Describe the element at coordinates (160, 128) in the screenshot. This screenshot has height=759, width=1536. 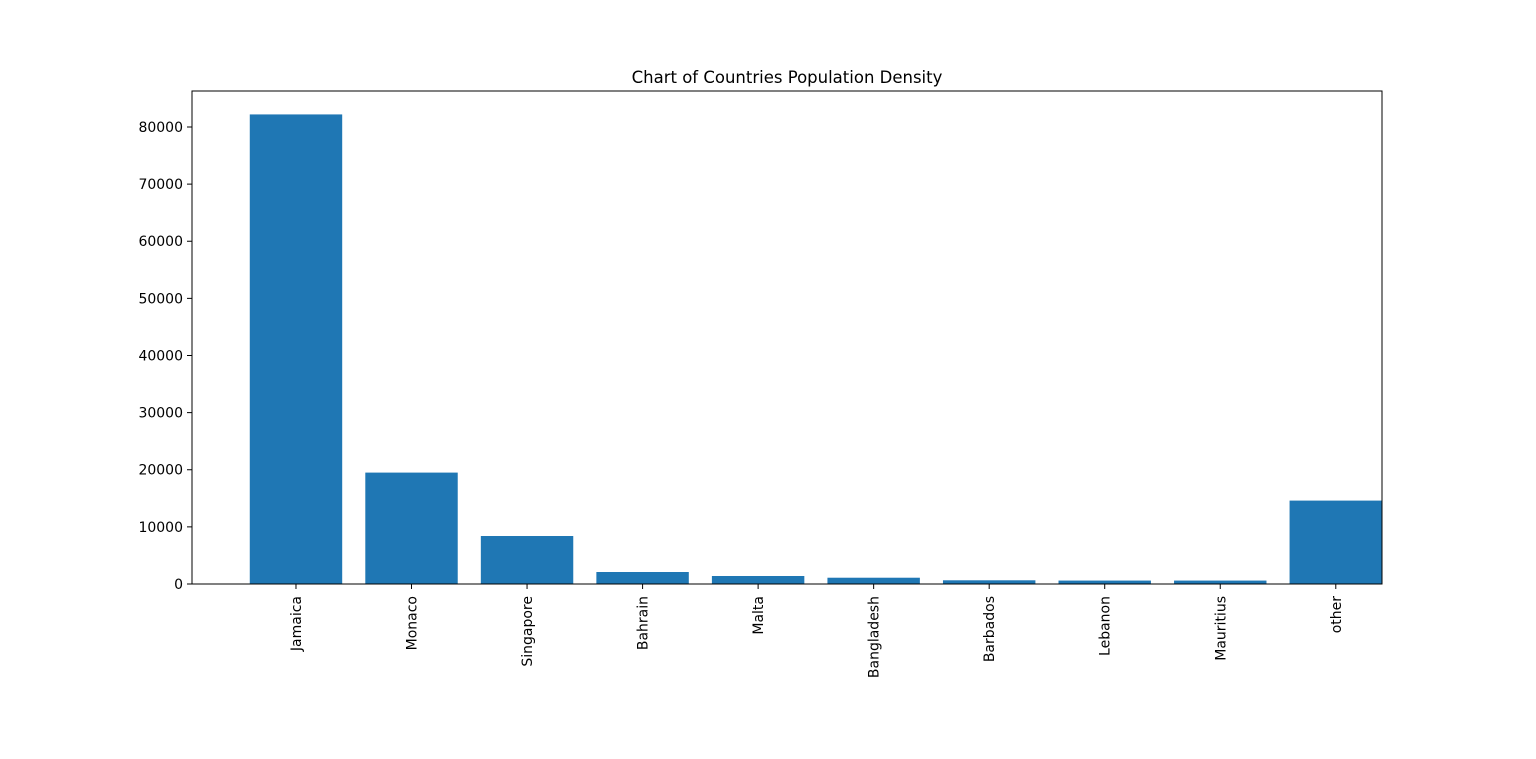
I see `y-tick-label: 80000` at that location.